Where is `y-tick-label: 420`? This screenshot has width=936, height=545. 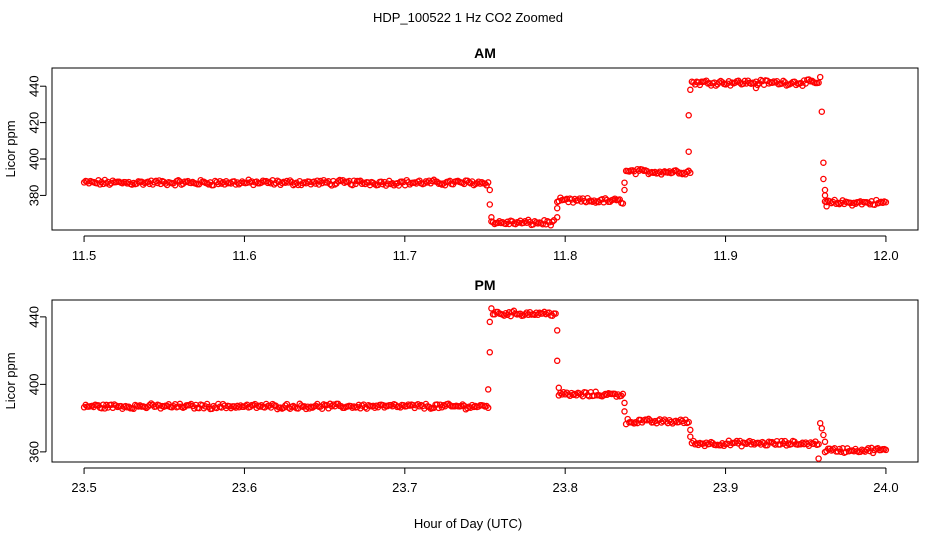
y-tick-label: 420 is located at coordinates (34, 123).